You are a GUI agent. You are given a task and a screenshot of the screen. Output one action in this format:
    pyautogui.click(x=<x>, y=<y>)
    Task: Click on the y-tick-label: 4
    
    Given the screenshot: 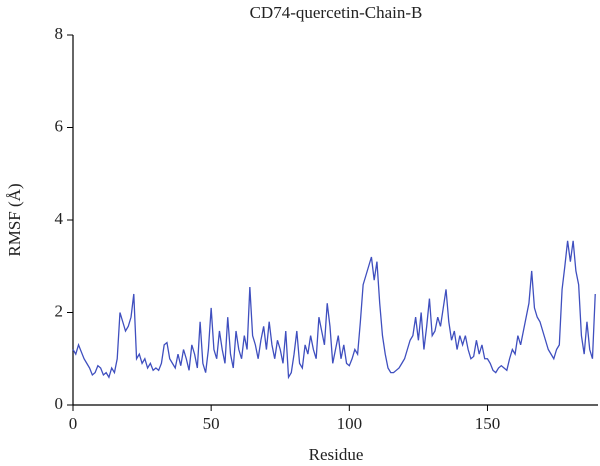 What is the action you would take?
    pyautogui.click(x=59, y=218)
    